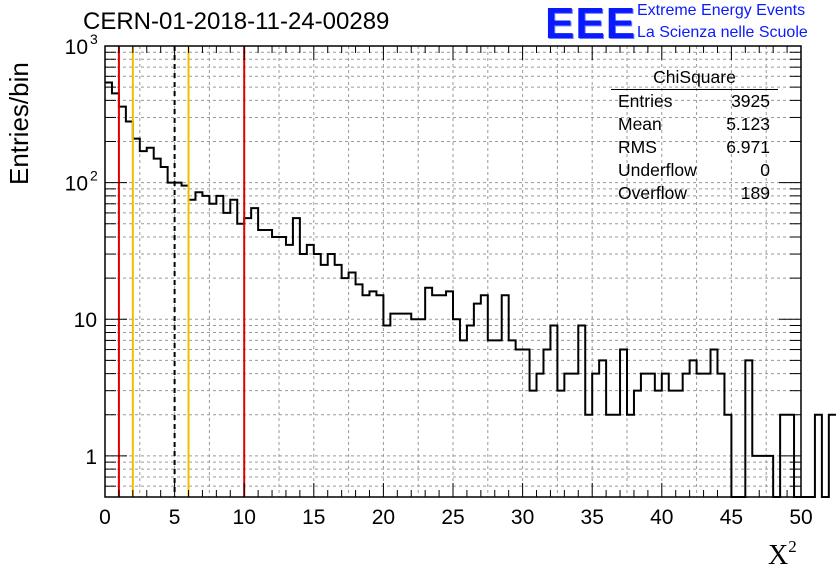 This screenshot has width=836, height=572. I want to click on x-tick-label: 0, so click(105, 517).